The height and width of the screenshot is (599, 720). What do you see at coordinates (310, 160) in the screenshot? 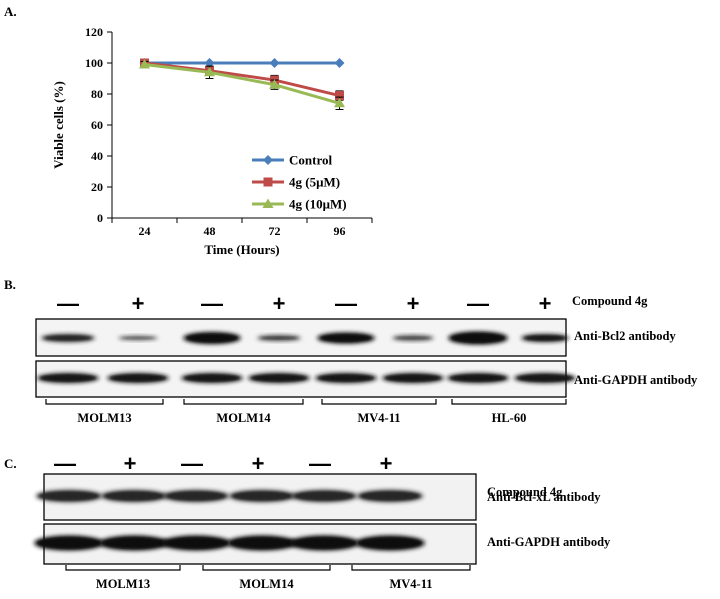
I see `legend-entry: Control` at bounding box center [310, 160].